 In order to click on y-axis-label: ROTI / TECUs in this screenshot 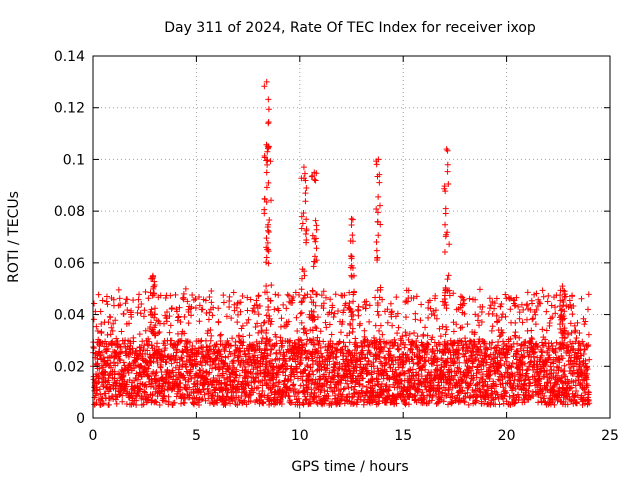, I will do `click(14, 237)`.